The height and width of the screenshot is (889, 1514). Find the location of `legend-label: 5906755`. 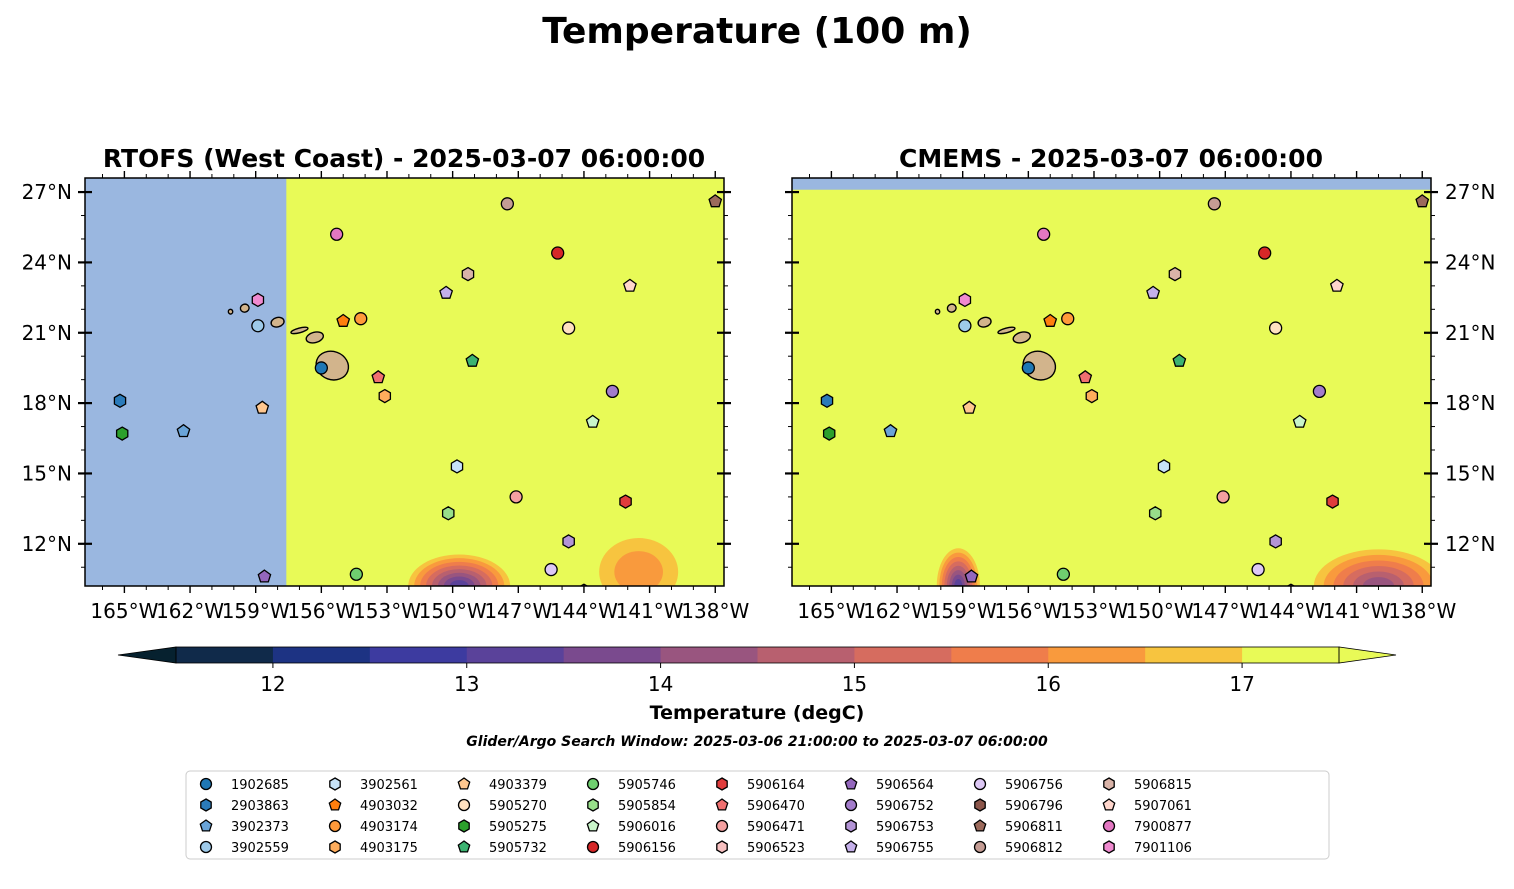

legend-label: 5906755 is located at coordinates (905, 848).